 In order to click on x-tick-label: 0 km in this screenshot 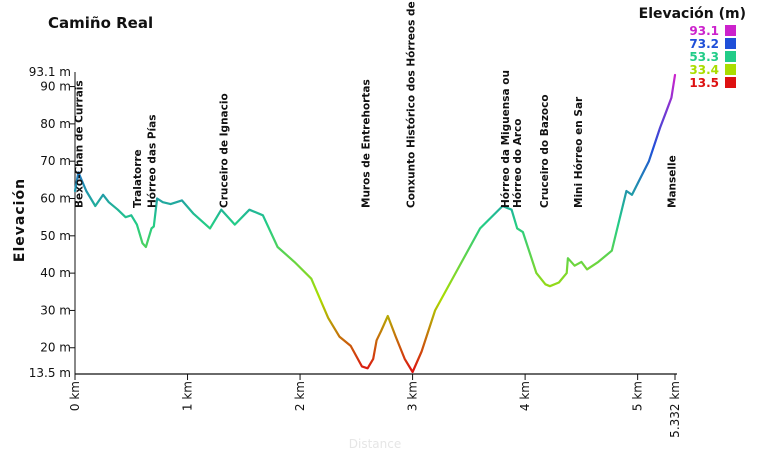, I will do `click(75, 396)`.